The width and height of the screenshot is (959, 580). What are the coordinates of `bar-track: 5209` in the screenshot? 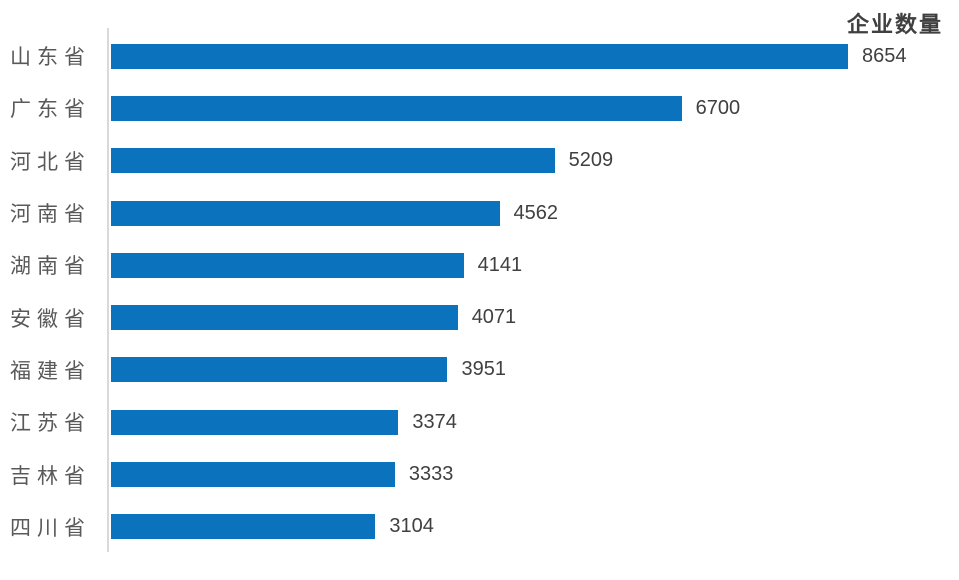 It's located at (535, 161).